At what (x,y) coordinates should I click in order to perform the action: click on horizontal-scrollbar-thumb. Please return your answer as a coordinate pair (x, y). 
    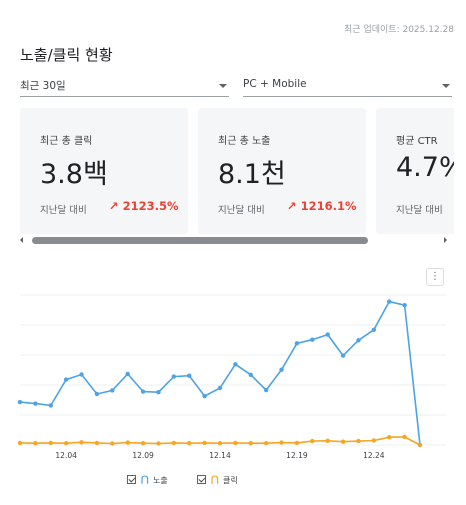
    Looking at the image, I should click on (200, 240).